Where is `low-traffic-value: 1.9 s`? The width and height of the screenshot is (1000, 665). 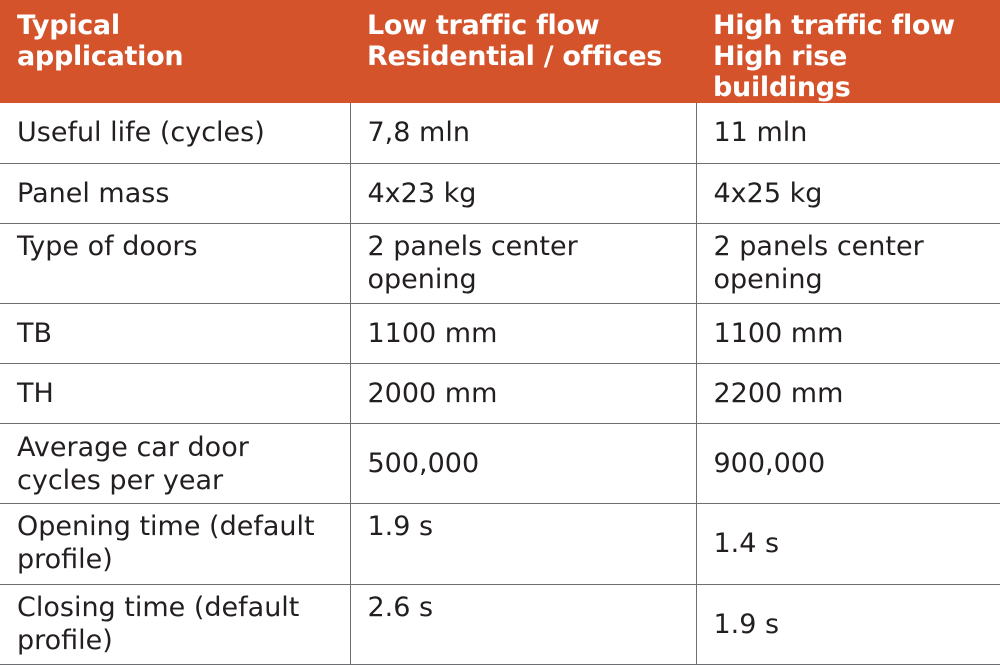
low-traffic-value: 1.9 s is located at coordinates (523, 544).